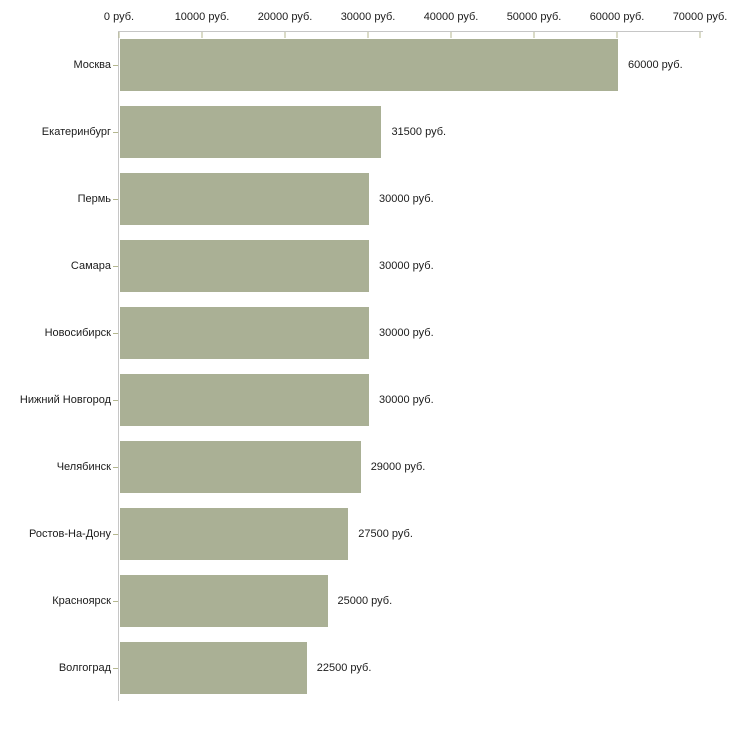  Describe the element at coordinates (65, 400) in the screenshot. I see `category-label: Нижний Новгород` at that location.